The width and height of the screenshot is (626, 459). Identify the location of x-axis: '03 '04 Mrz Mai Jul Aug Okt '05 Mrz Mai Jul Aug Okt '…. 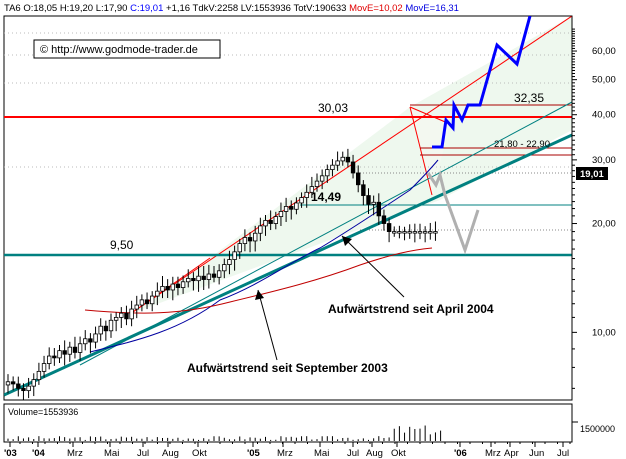
(288, 450).